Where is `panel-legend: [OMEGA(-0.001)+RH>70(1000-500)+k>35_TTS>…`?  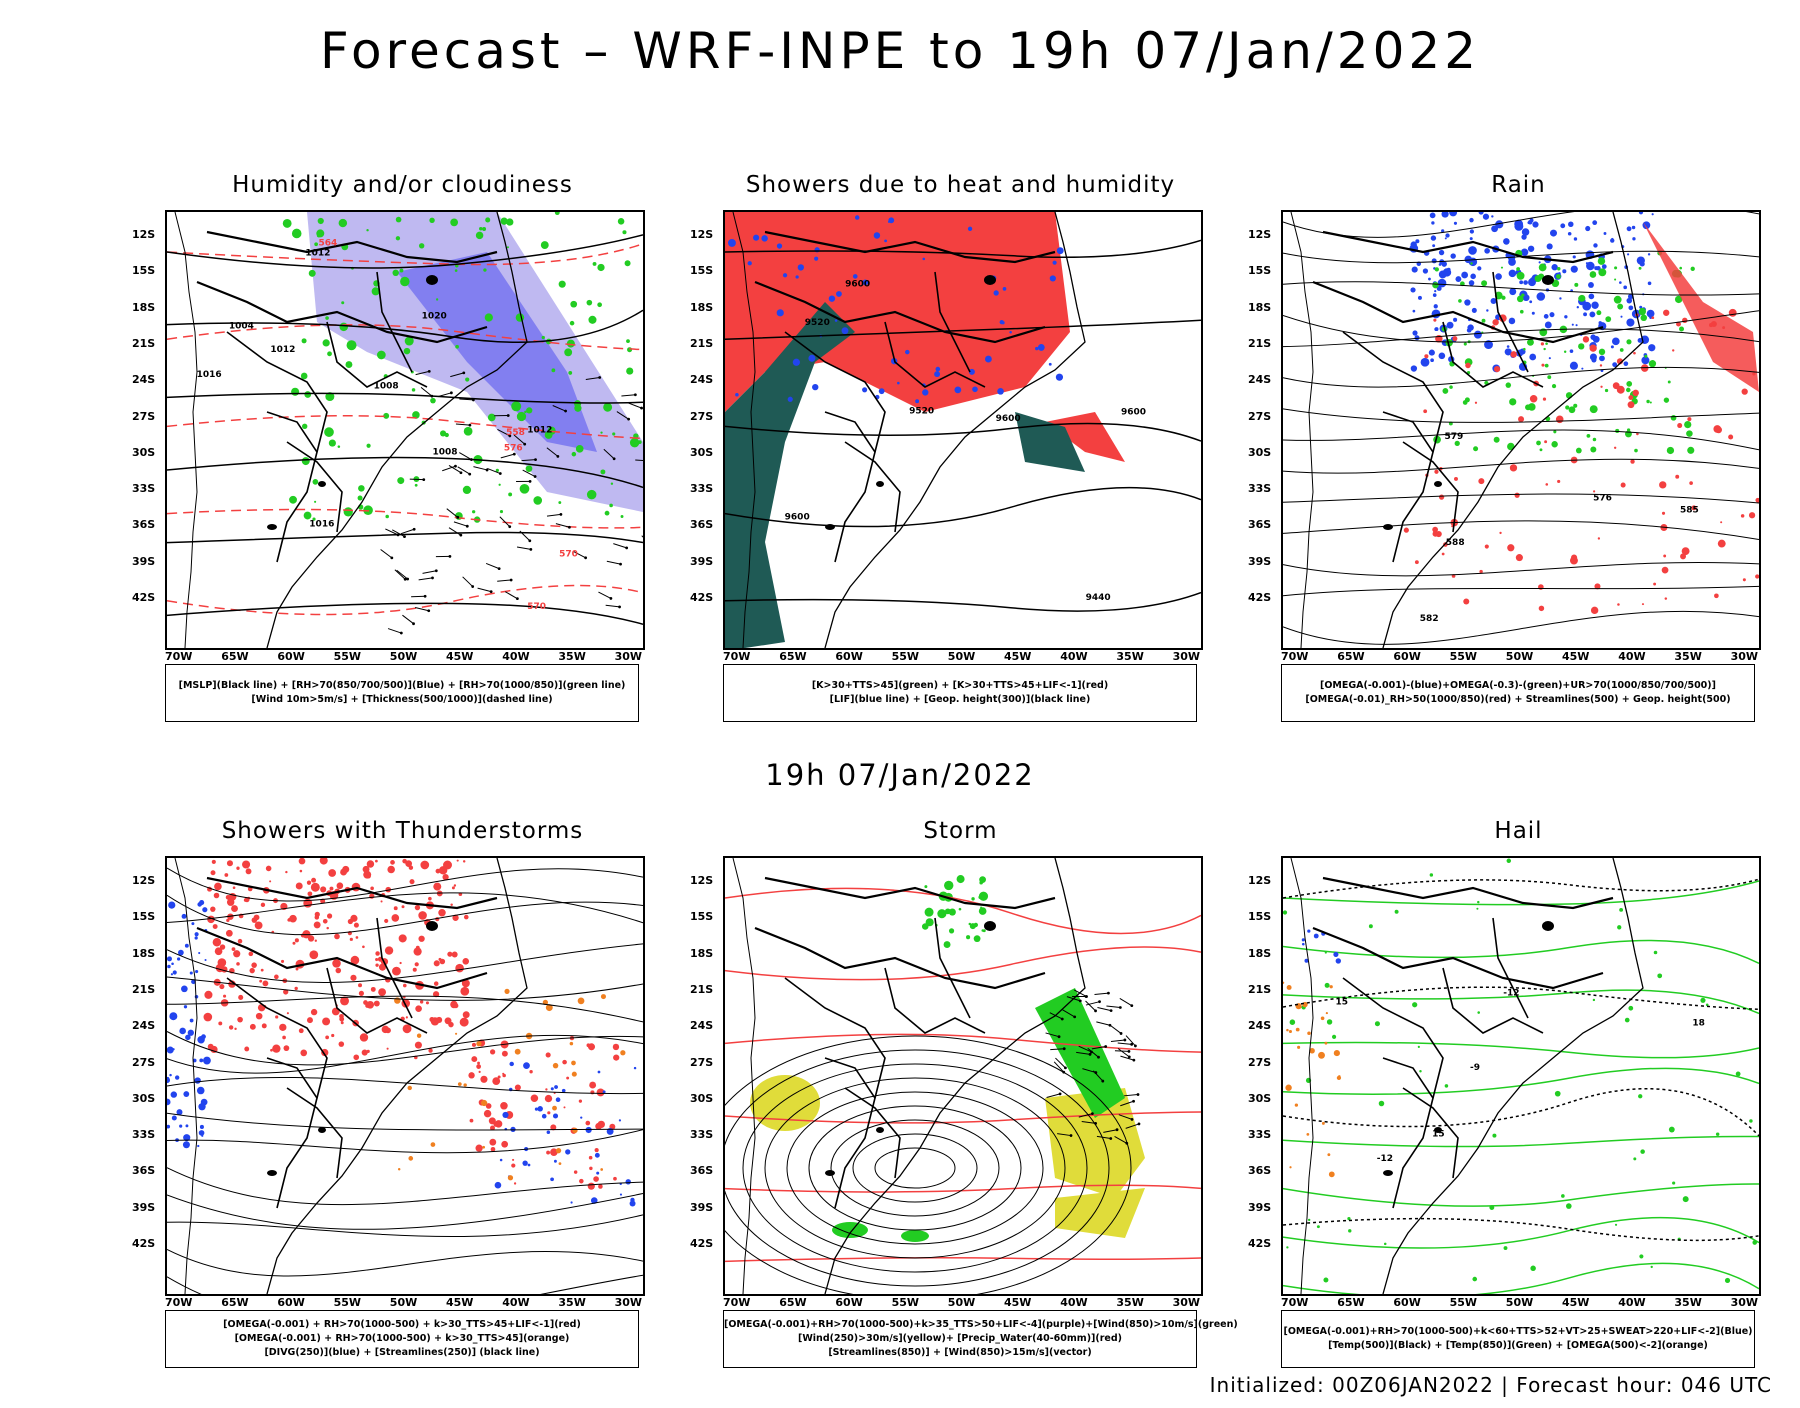
panel-legend: [OMEGA(-0.001)+RH>70(1000-500)+k>35_TTS>… is located at coordinates (960, 1339).